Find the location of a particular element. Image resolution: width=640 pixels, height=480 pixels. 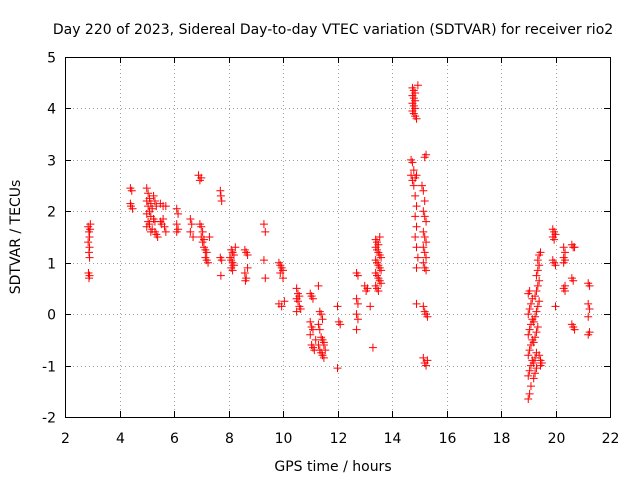

x-tick-label: 18 is located at coordinates (502, 439).